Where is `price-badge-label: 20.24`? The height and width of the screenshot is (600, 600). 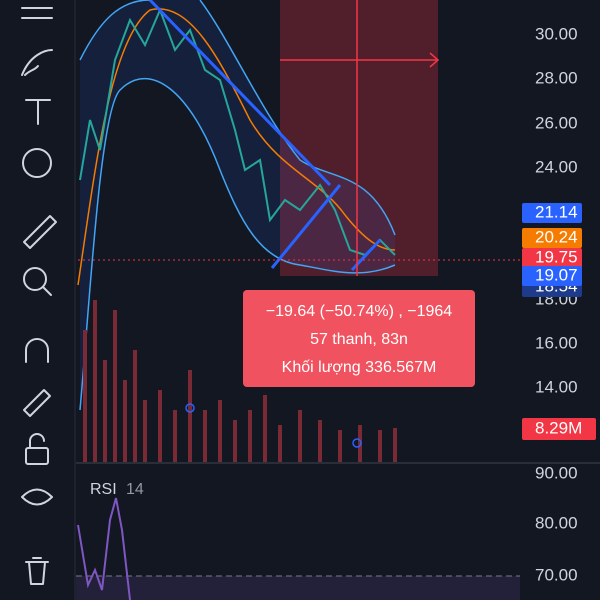
price-badge-label: 20.24 is located at coordinates (556, 236).